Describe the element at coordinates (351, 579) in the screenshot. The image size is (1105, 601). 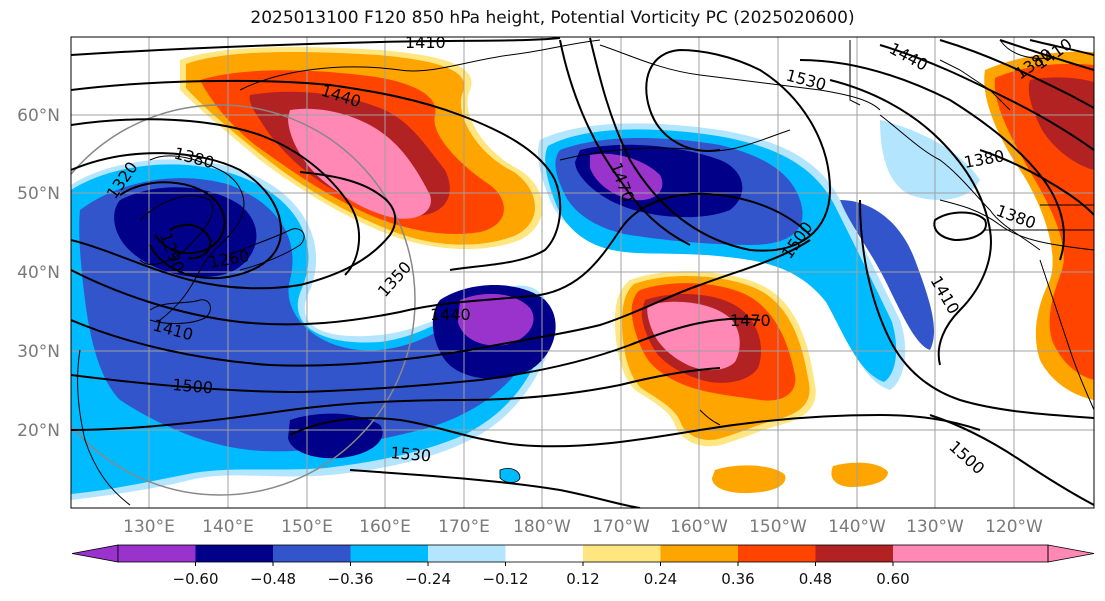
I see `colorbar-tick-label: −0.36` at that location.